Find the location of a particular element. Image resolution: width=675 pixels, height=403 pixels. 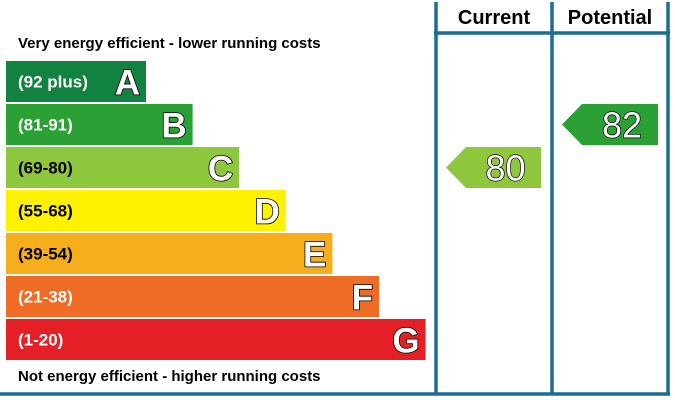

band-b: (81-91) B is located at coordinates (99, 125).